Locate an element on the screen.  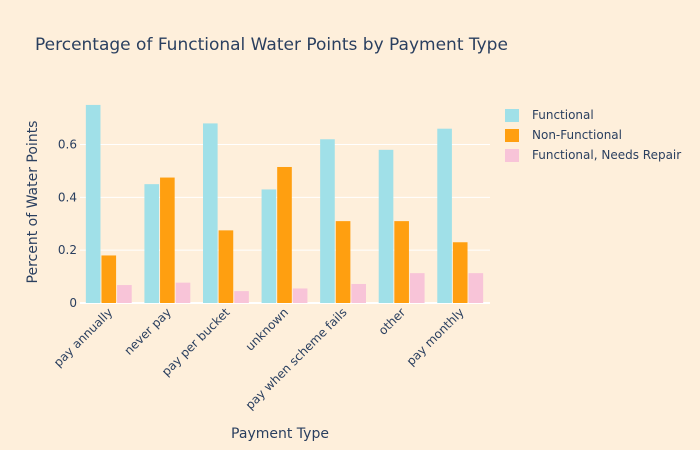
x-tick-label: pay annually is located at coordinates (83, 337).